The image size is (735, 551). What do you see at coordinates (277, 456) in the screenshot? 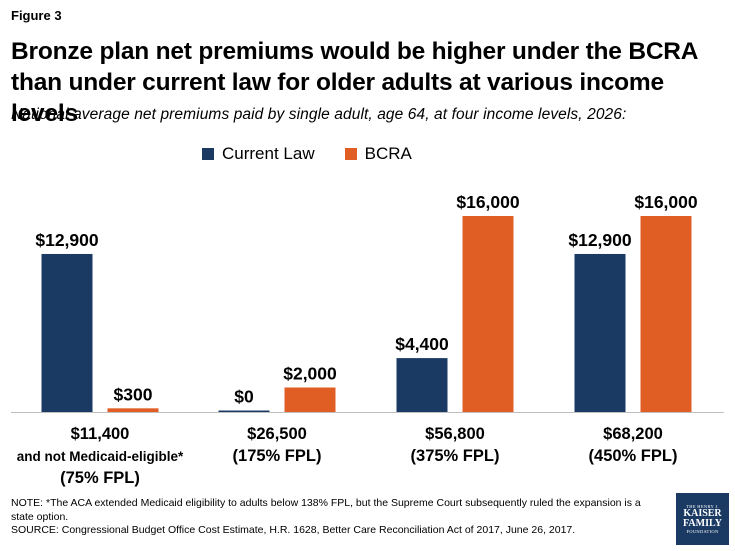
I see `category-label-2-line-2: (175% FPL)` at bounding box center [277, 456].